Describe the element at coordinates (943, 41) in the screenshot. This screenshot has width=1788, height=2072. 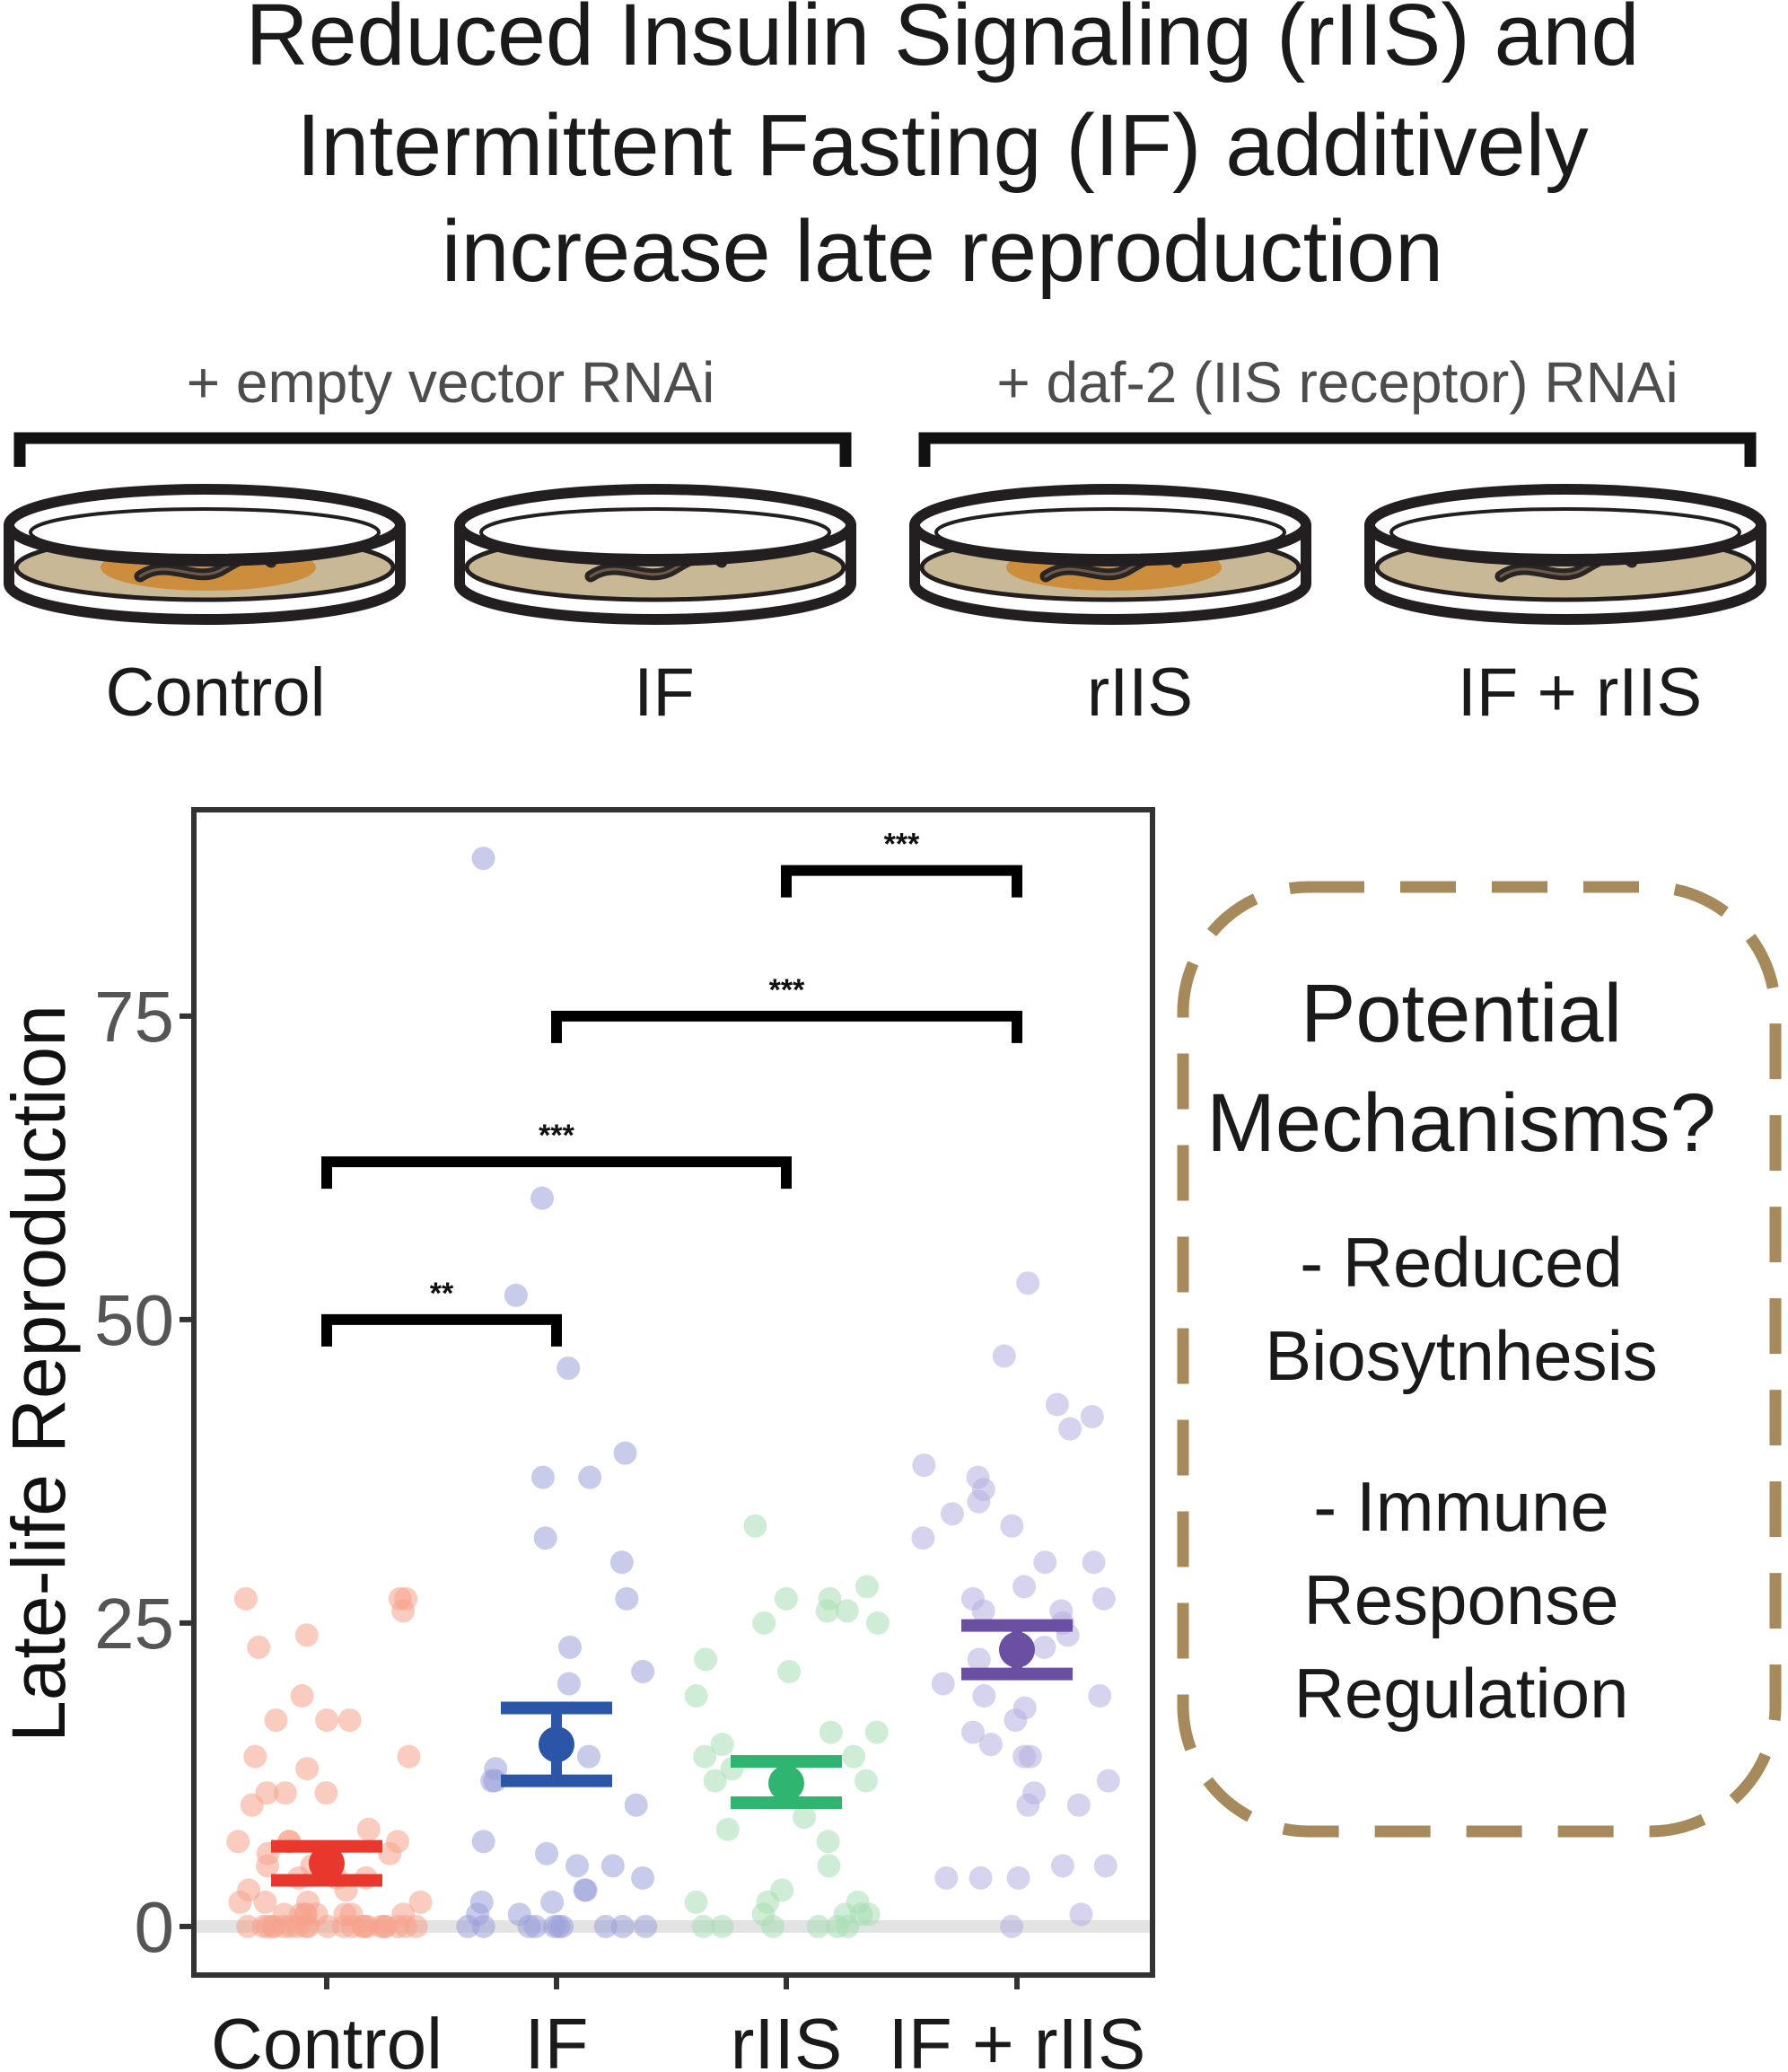
I see `title-line-1: Reduced Insulin Signaling (rIIS) and` at that location.